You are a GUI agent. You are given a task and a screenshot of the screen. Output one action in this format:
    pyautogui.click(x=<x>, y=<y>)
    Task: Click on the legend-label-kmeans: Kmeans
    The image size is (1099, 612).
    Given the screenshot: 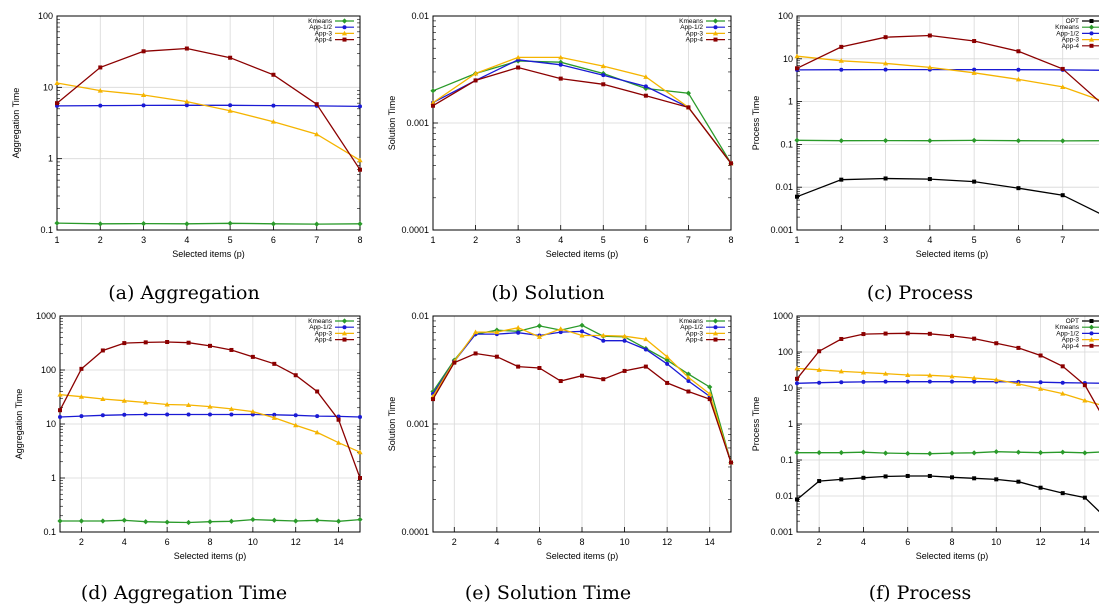 What is the action you would take?
    pyautogui.click(x=691, y=321)
    